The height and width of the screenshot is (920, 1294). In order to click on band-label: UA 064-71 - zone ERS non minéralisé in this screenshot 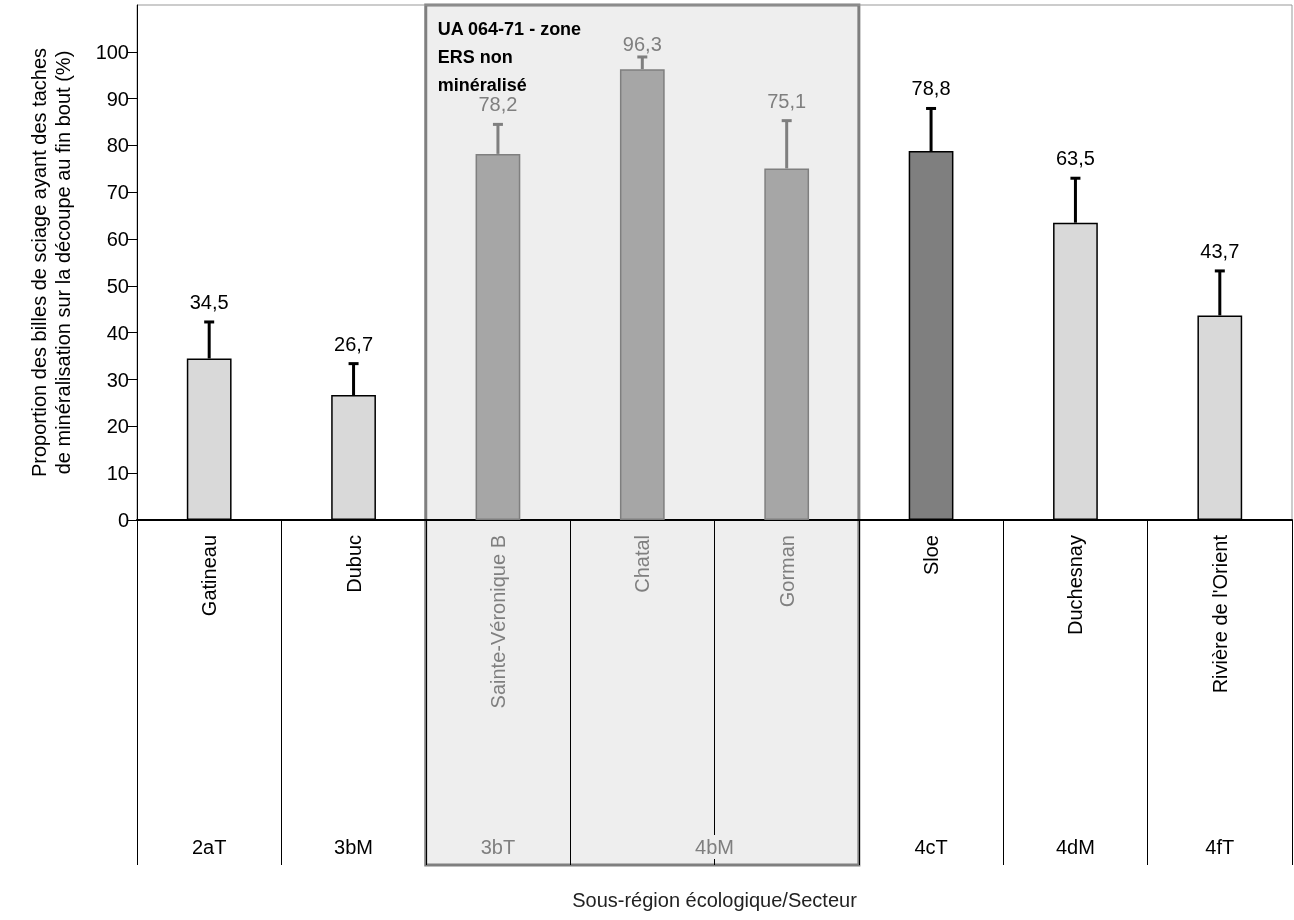, I will do `click(512, 57)`.